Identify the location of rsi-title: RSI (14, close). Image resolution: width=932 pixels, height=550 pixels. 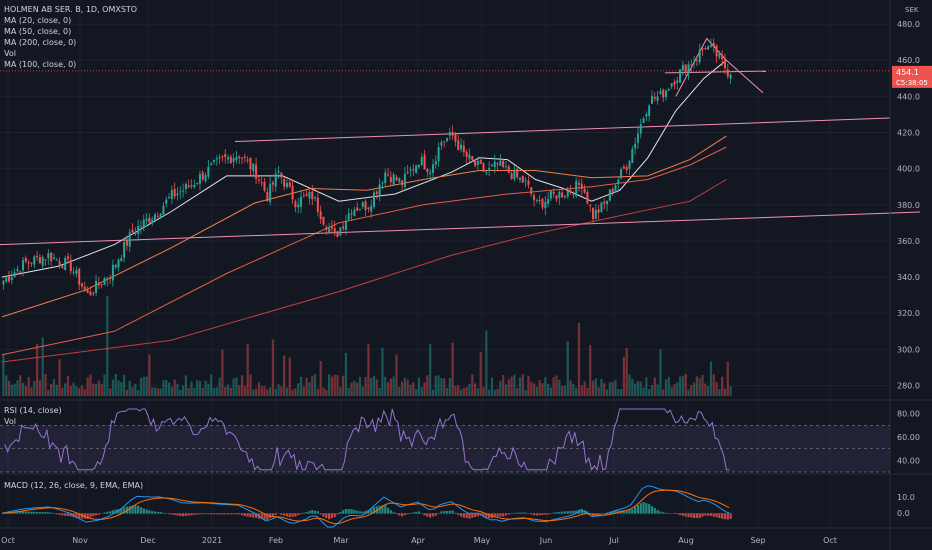
(33, 410).